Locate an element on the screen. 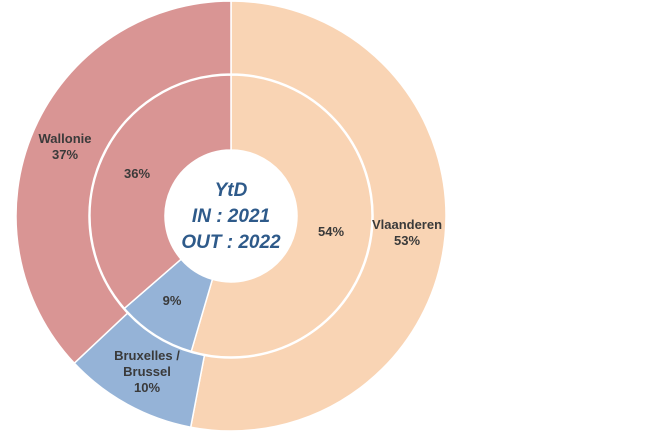  inner-label-2: 36% is located at coordinates (137, 173).